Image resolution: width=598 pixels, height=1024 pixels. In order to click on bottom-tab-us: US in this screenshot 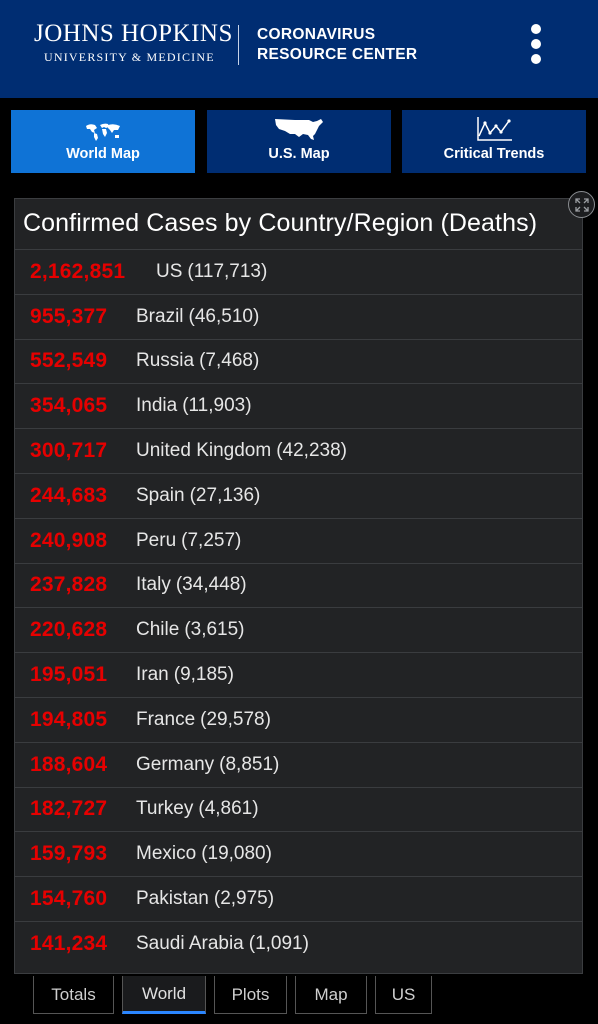, I will do `click(403, 995)`.